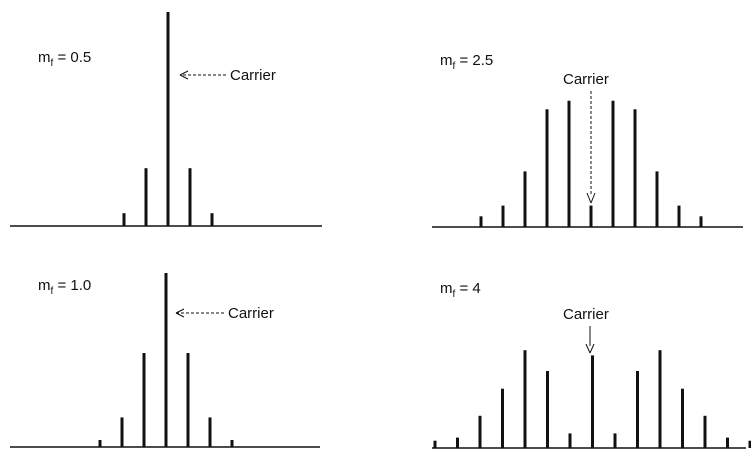 The image size is (751, 455). What do you see at coordinates (460, 290) in the screenshot?
I see `panel-label: mf = 4` at bounding box center [460, 290].